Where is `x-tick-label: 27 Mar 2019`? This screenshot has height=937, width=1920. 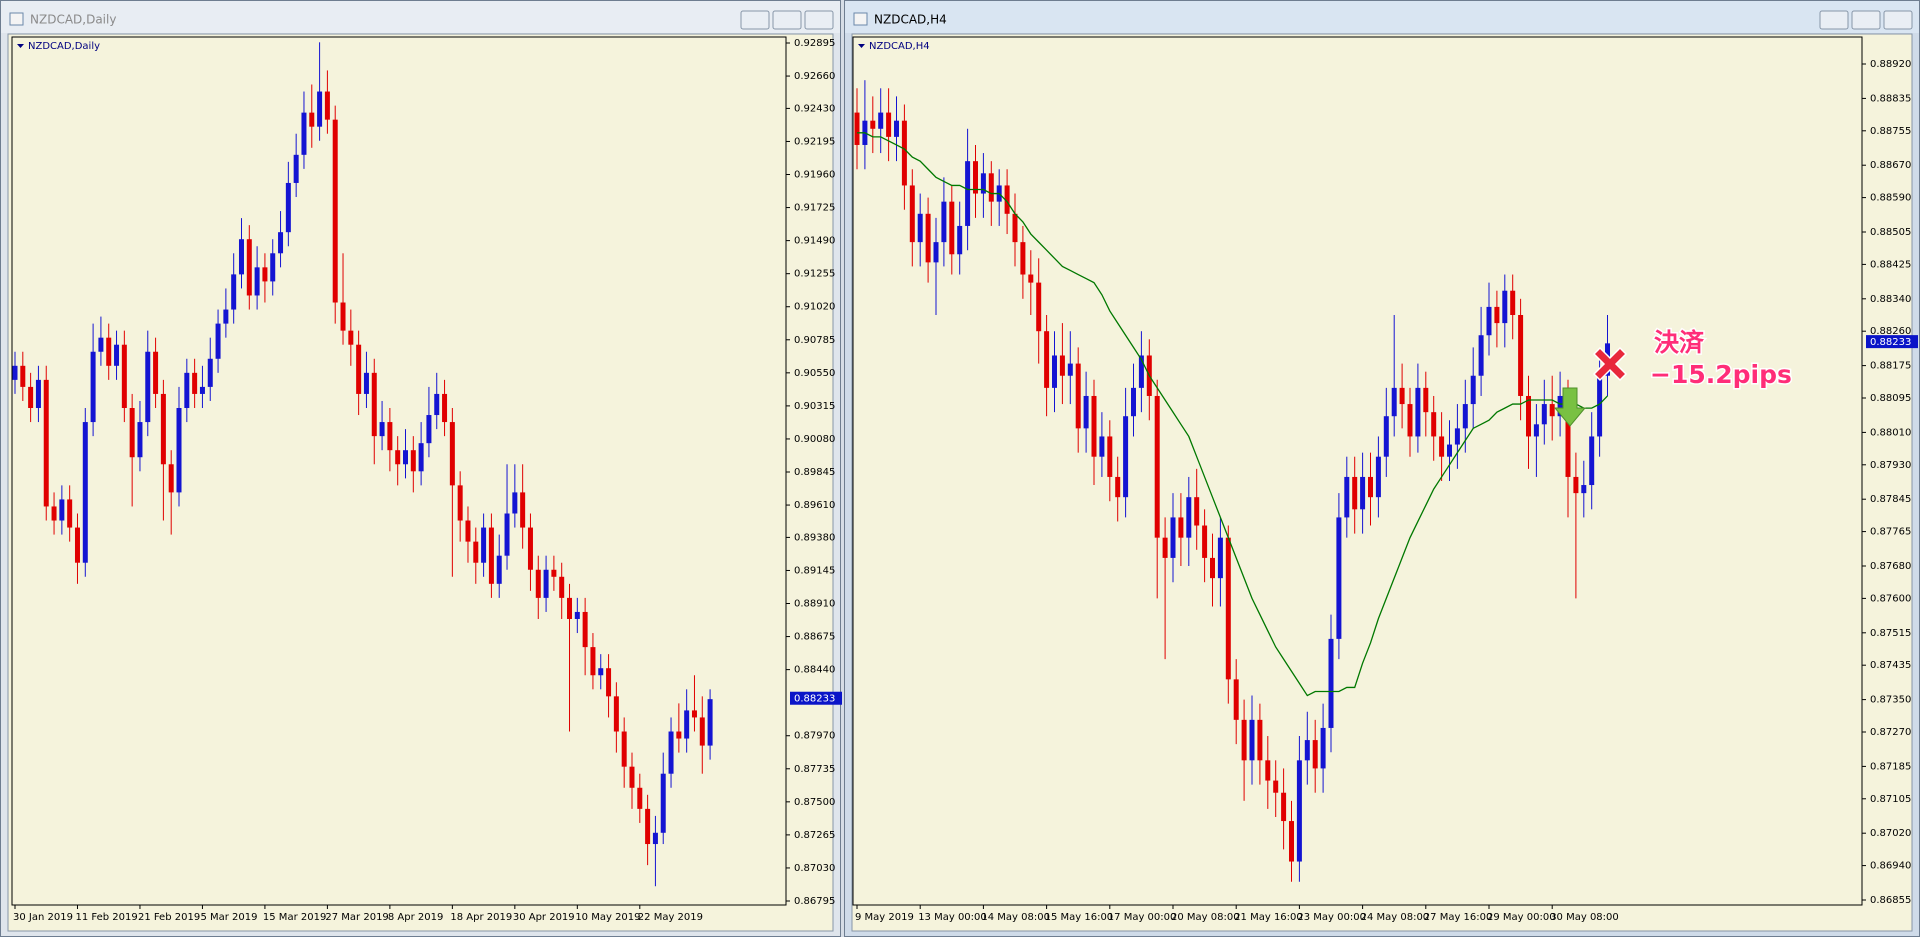
x-tick-label: 27 Mar 2019 is located at coordinates (356, 917).